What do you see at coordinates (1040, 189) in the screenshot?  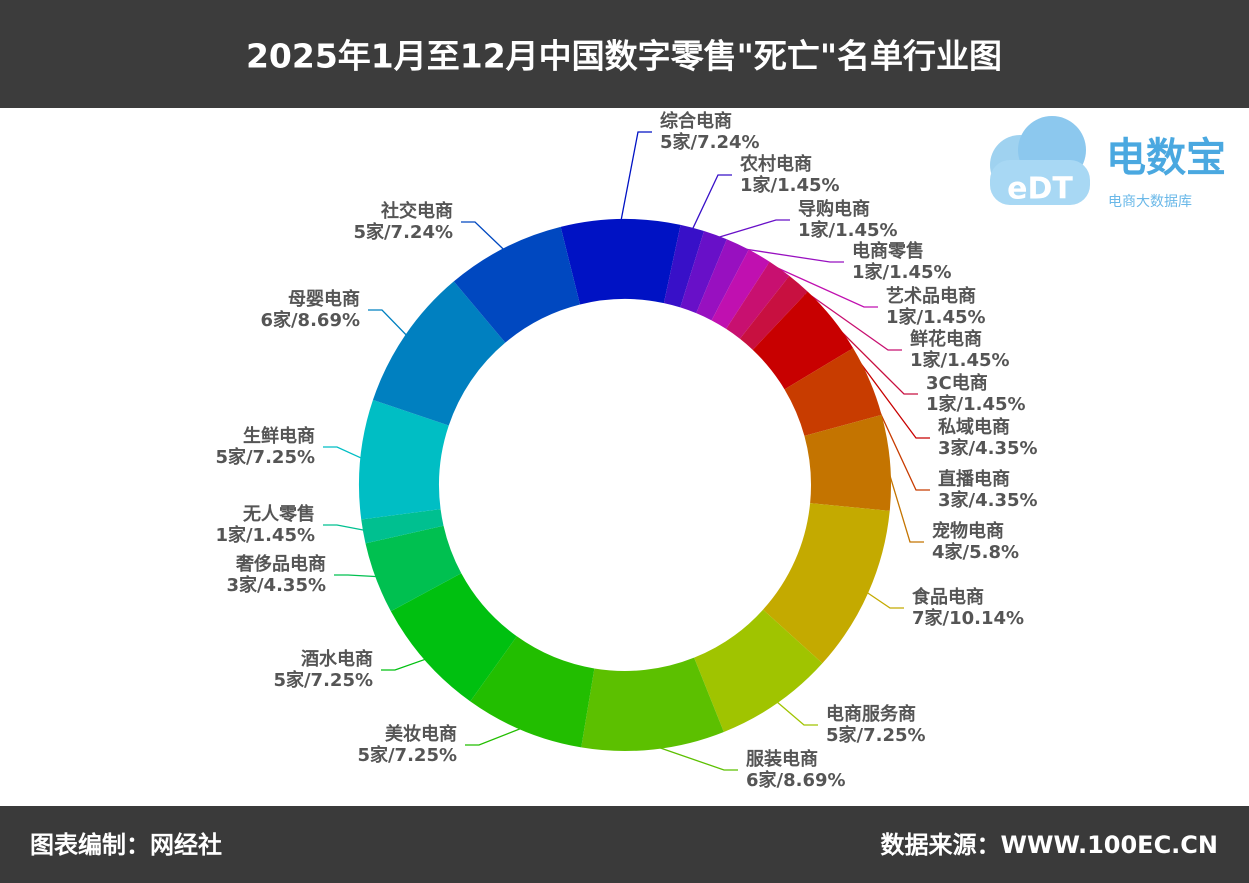 I see `logo-mark: eDT` at bounding box center [1040, 189].